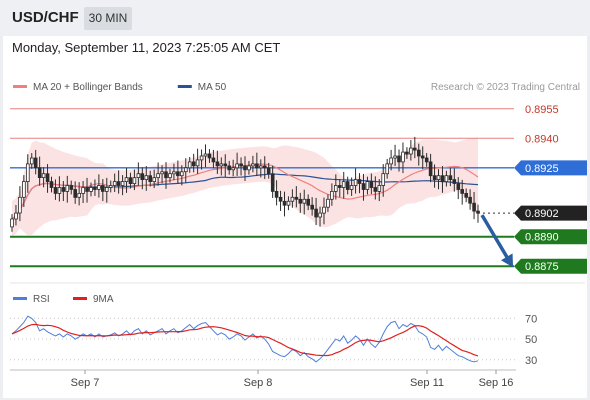  Describe the element at coordinates (103, 299) in the screenshot. I see `legend-label: 9MA` at that location.